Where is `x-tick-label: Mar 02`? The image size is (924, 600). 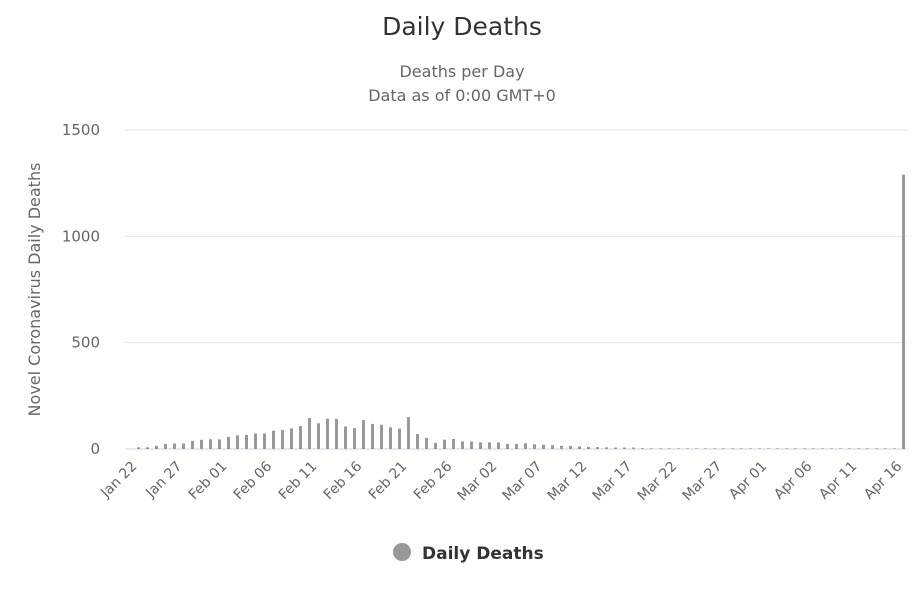
x-tick-label: Mar 02 is located at coordinates (478, 482).